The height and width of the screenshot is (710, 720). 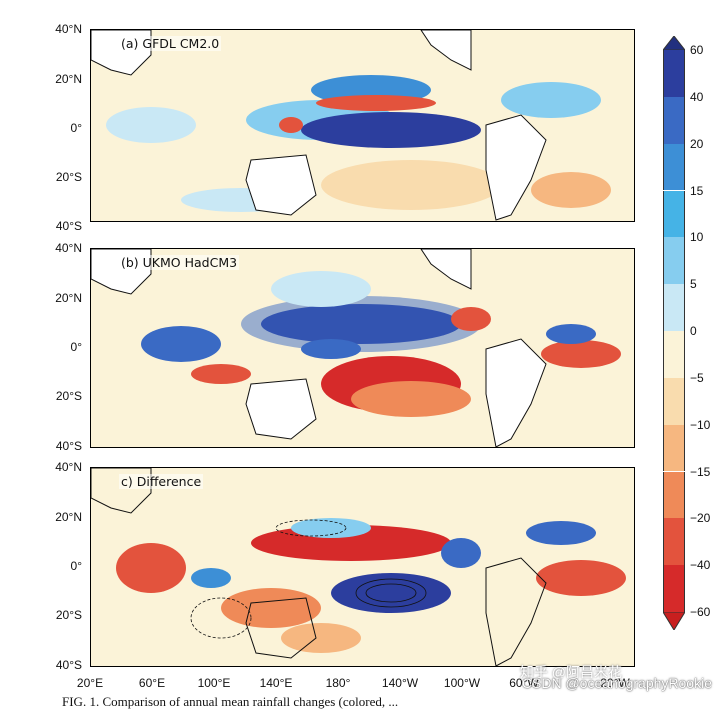 I want to click on colorbar-tick-label: 15, so click(x=697, y=190).